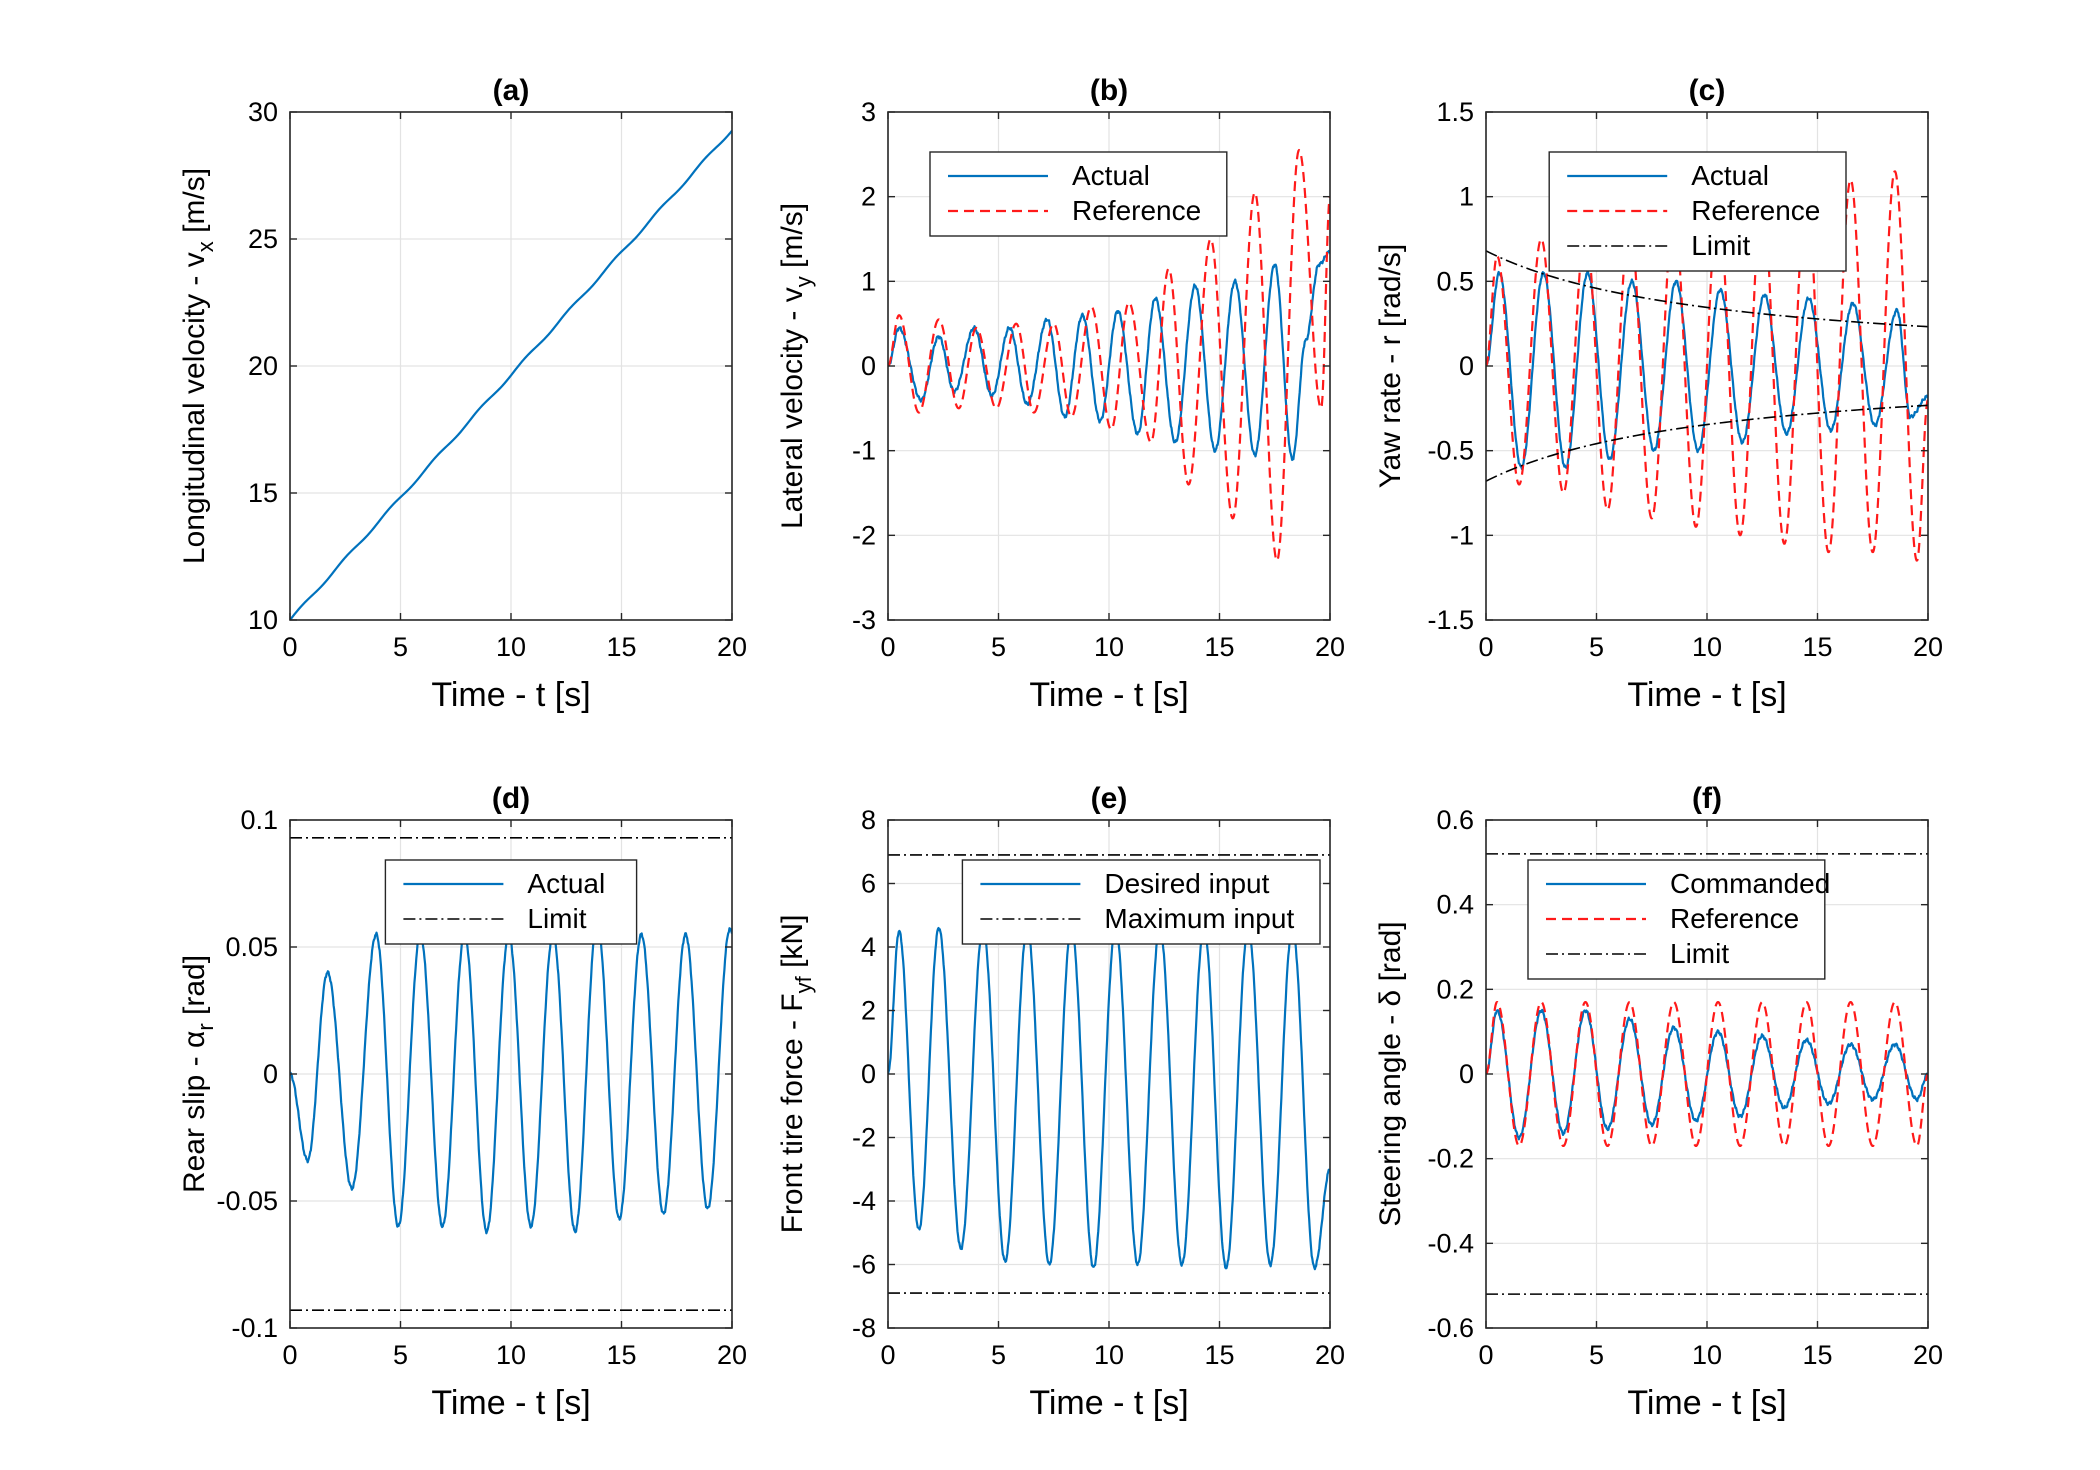 The image size is (2100, 1470). What do you see at coordinates (1390, 1073) in the screenshot?
I see `y-axis-label: Steering angle - δ [rad]` at bounding box center [1390, 1073].